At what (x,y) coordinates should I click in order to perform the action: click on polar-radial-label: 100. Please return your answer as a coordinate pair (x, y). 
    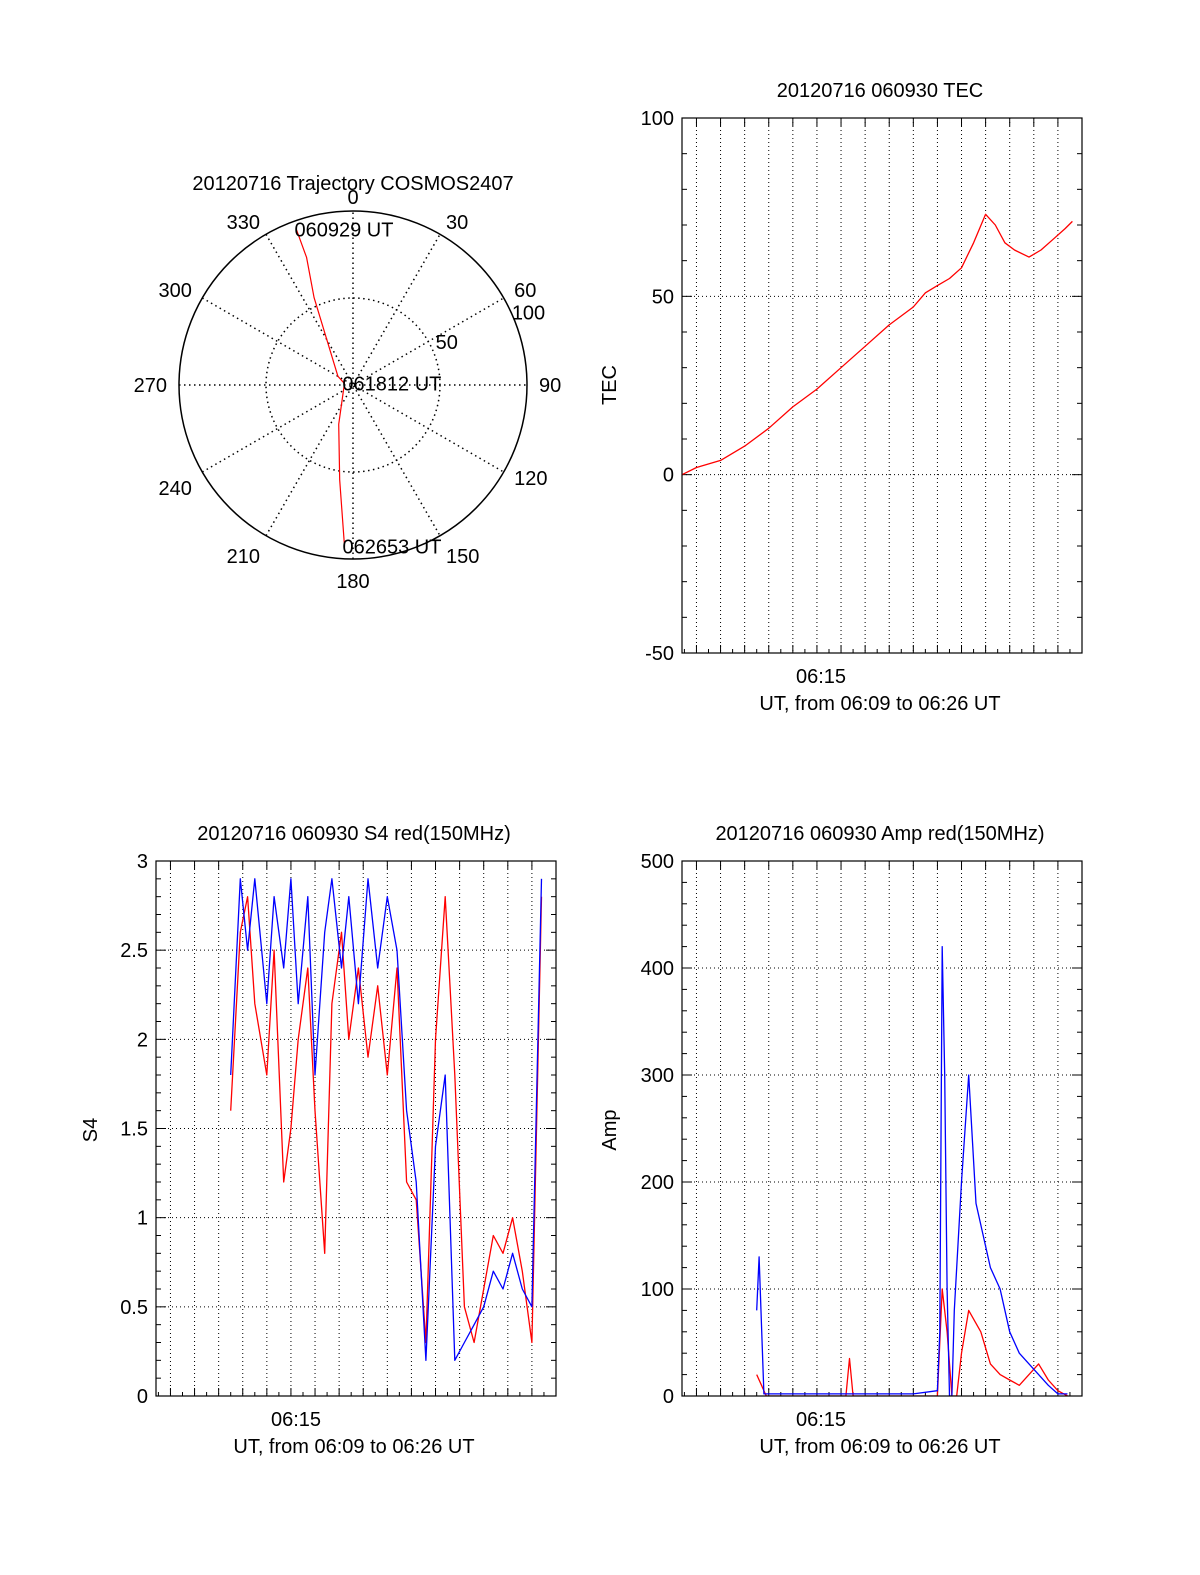
    Looking at the image, I should click on (528, 313).